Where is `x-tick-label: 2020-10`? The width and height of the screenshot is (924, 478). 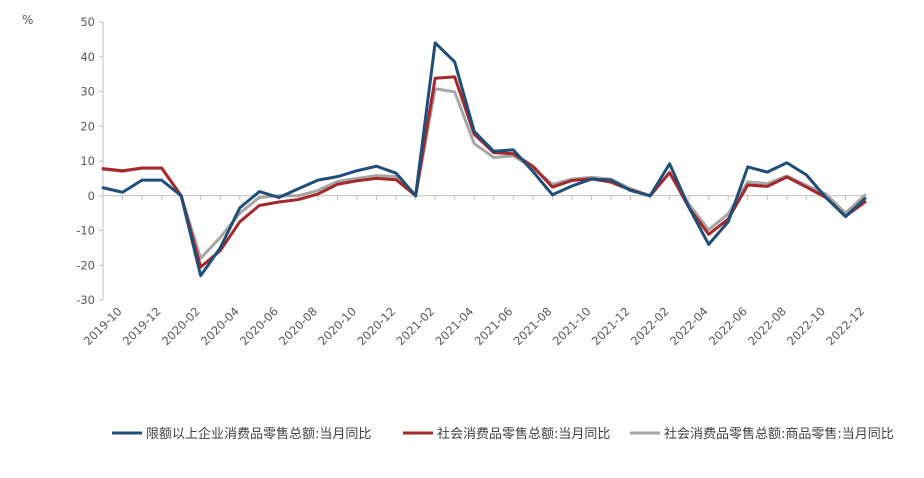 x-tick-label: 2020-10 is located at coordinates (337, 326).